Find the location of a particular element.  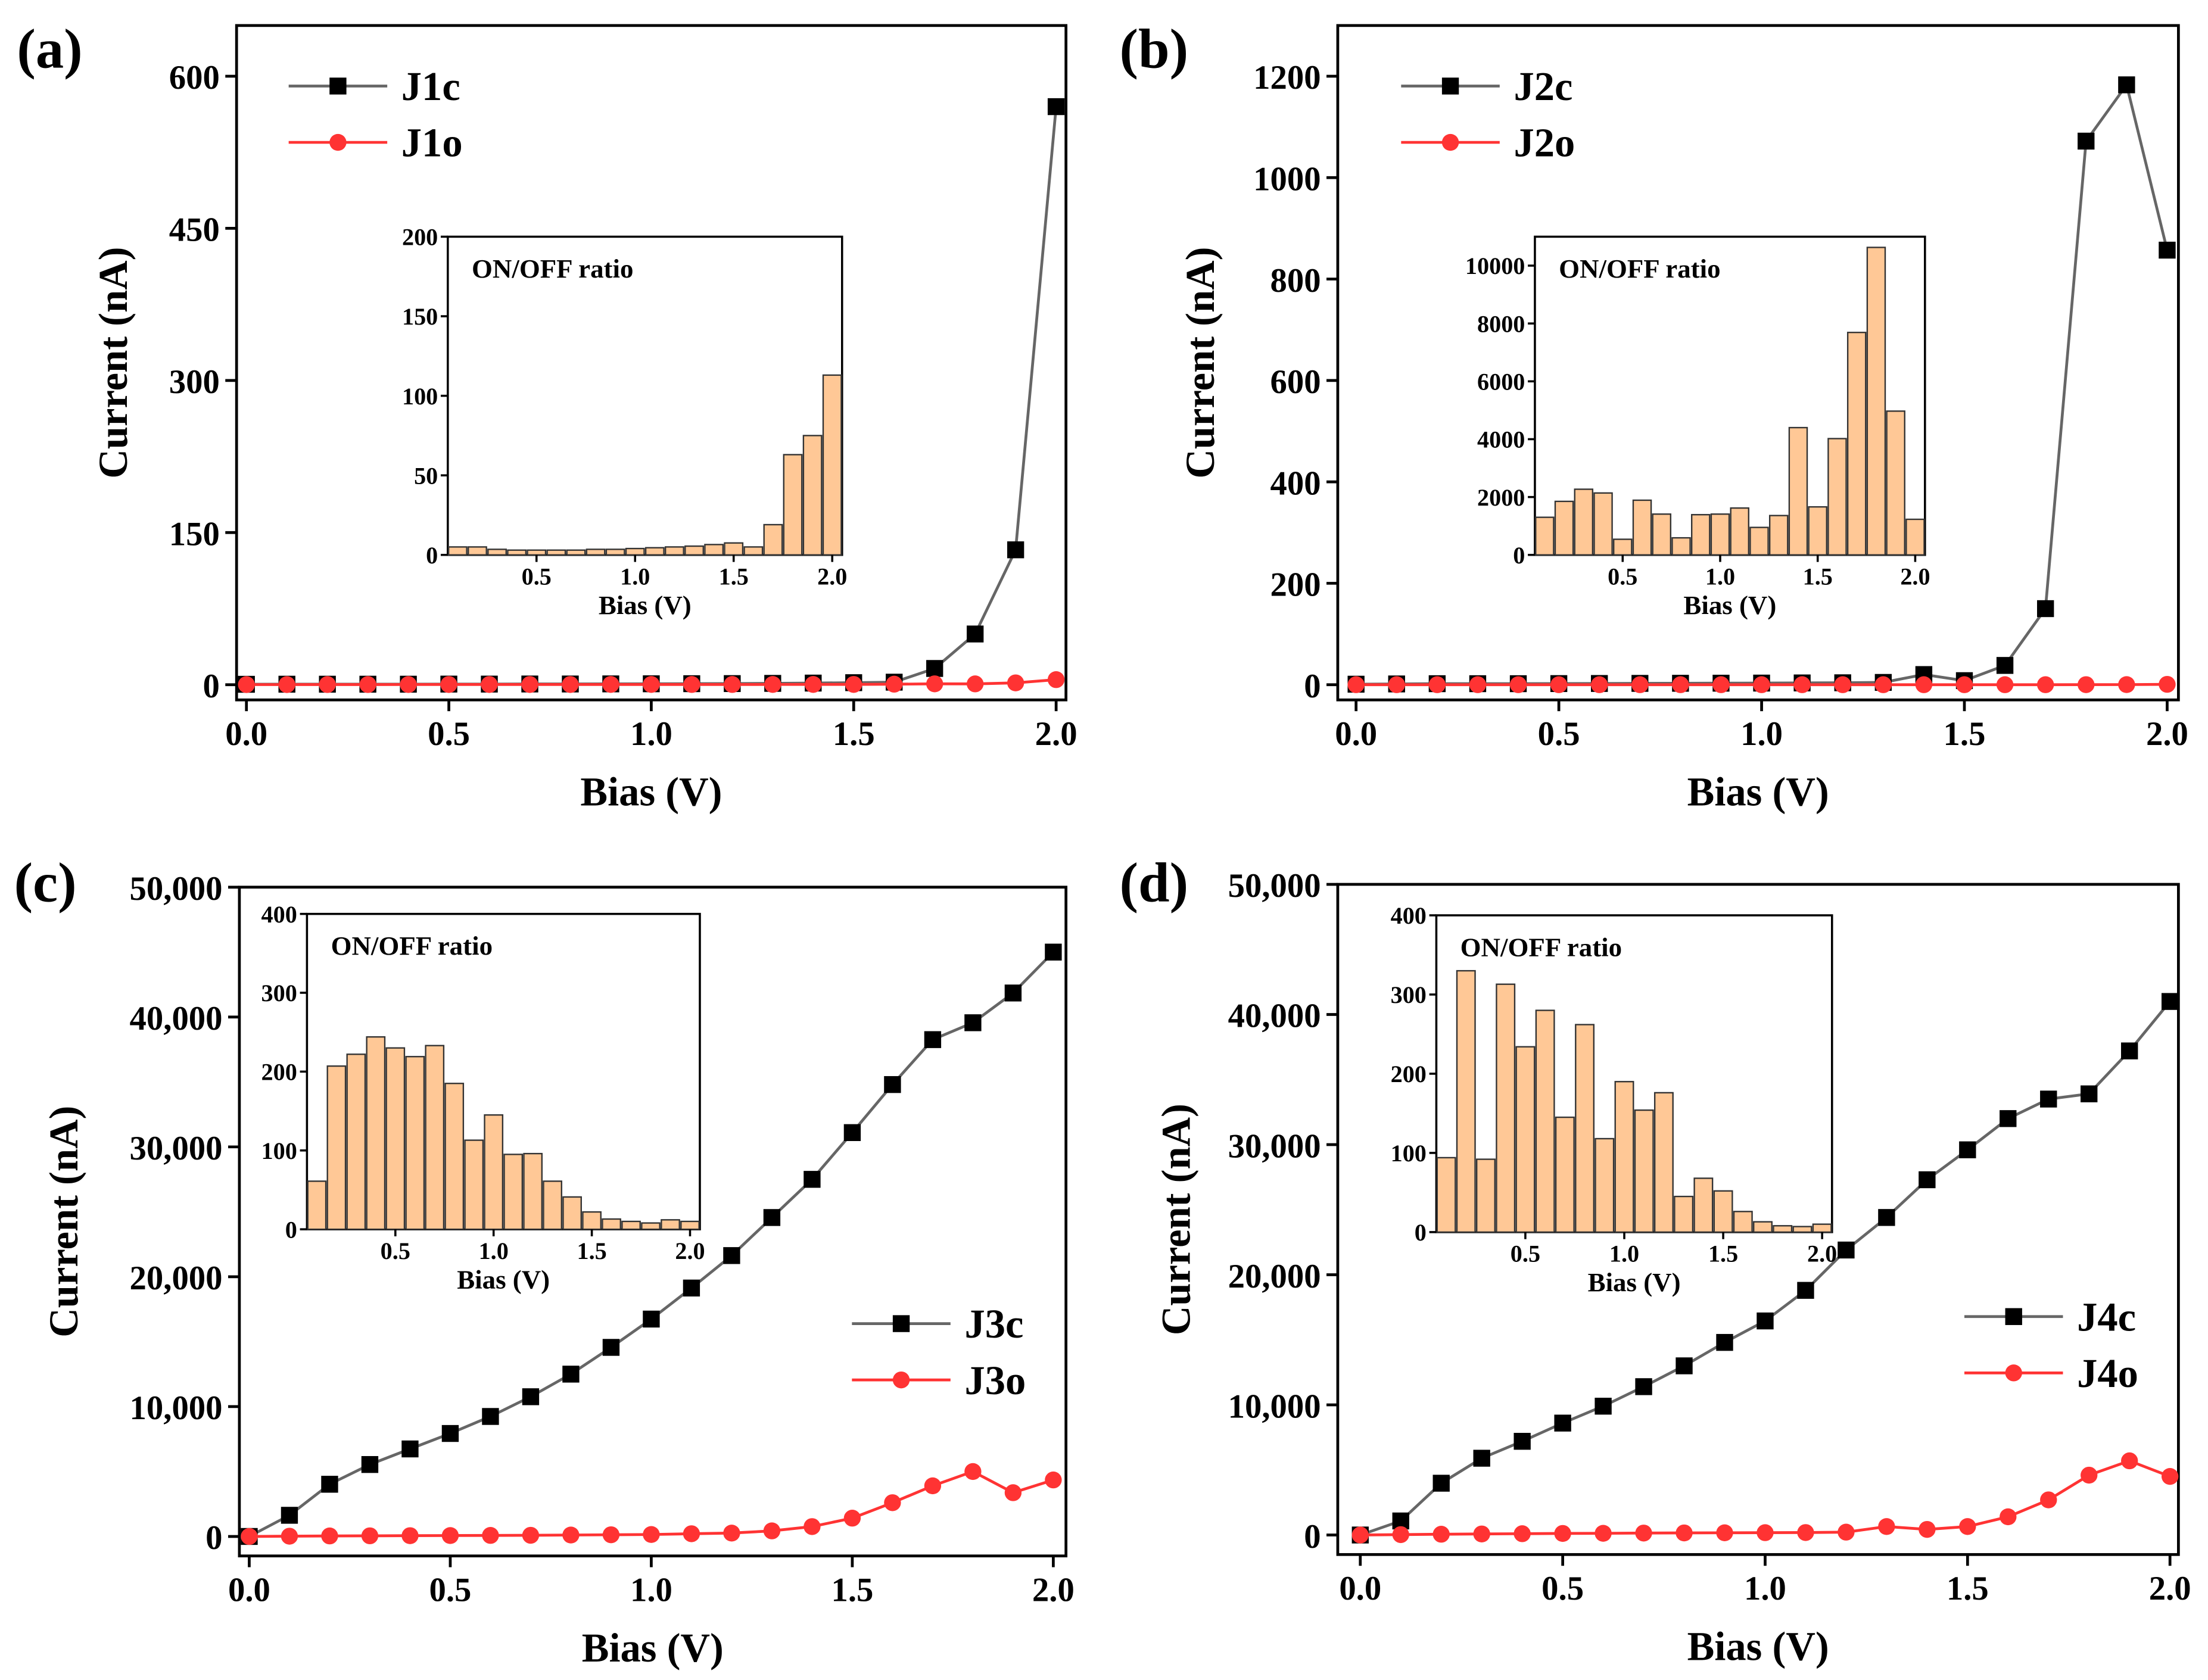

inset-x-tick-label: 1.5 is located at coordinates (592, 1251).